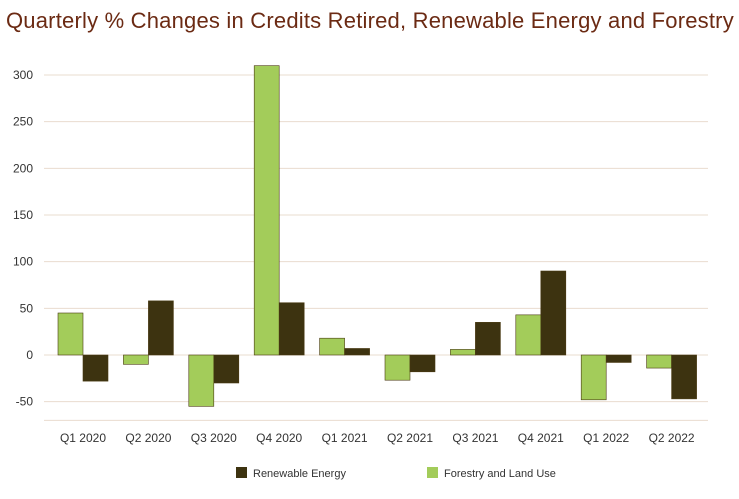 This screenshot has height=499, width=739. What do you see at coordinates (23, 262) in the screenshot?
I see `y-tick-label: 100` at bounding box center [23, 262].